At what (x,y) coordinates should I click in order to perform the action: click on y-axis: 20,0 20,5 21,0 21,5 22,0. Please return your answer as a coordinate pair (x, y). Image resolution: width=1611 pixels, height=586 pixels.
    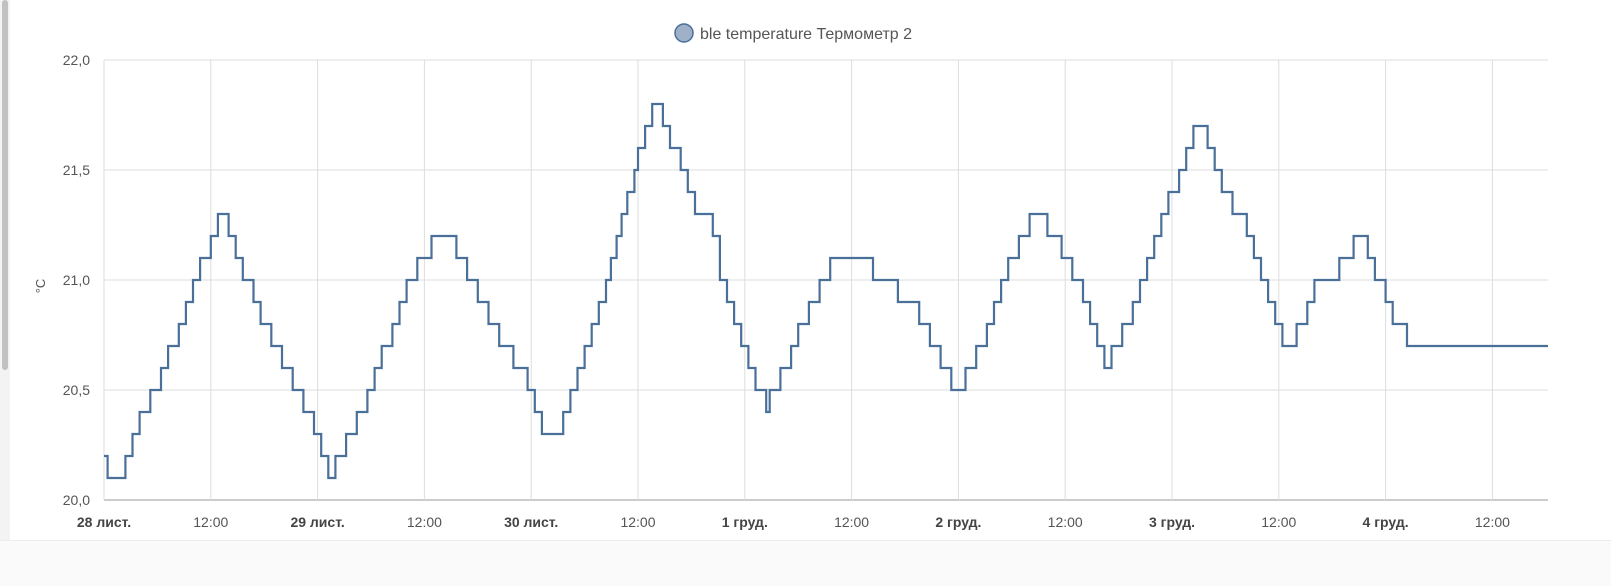
    Looking at the image, I should click on (76, 280).